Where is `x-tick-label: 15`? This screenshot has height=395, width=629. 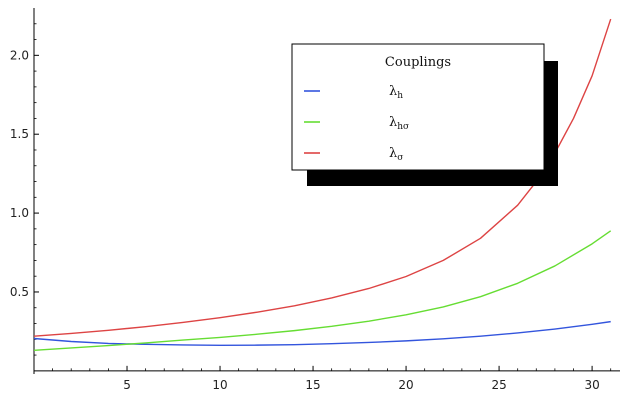
x-tick-label: 15 is located at coordinates (312, 385).